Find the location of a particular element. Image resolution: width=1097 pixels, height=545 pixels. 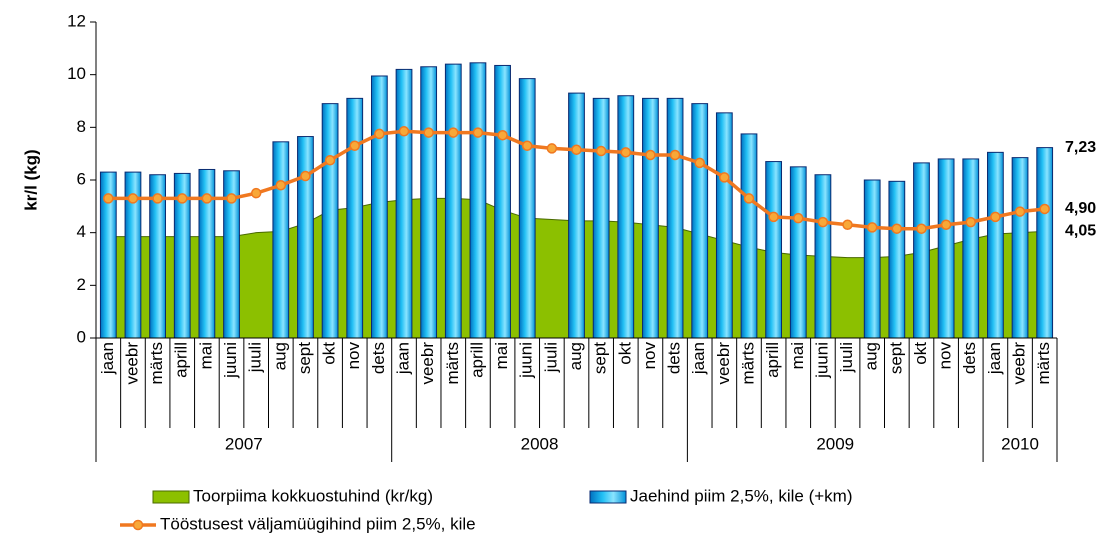

group-label: 2010 is located at coordinates (1020, 443).